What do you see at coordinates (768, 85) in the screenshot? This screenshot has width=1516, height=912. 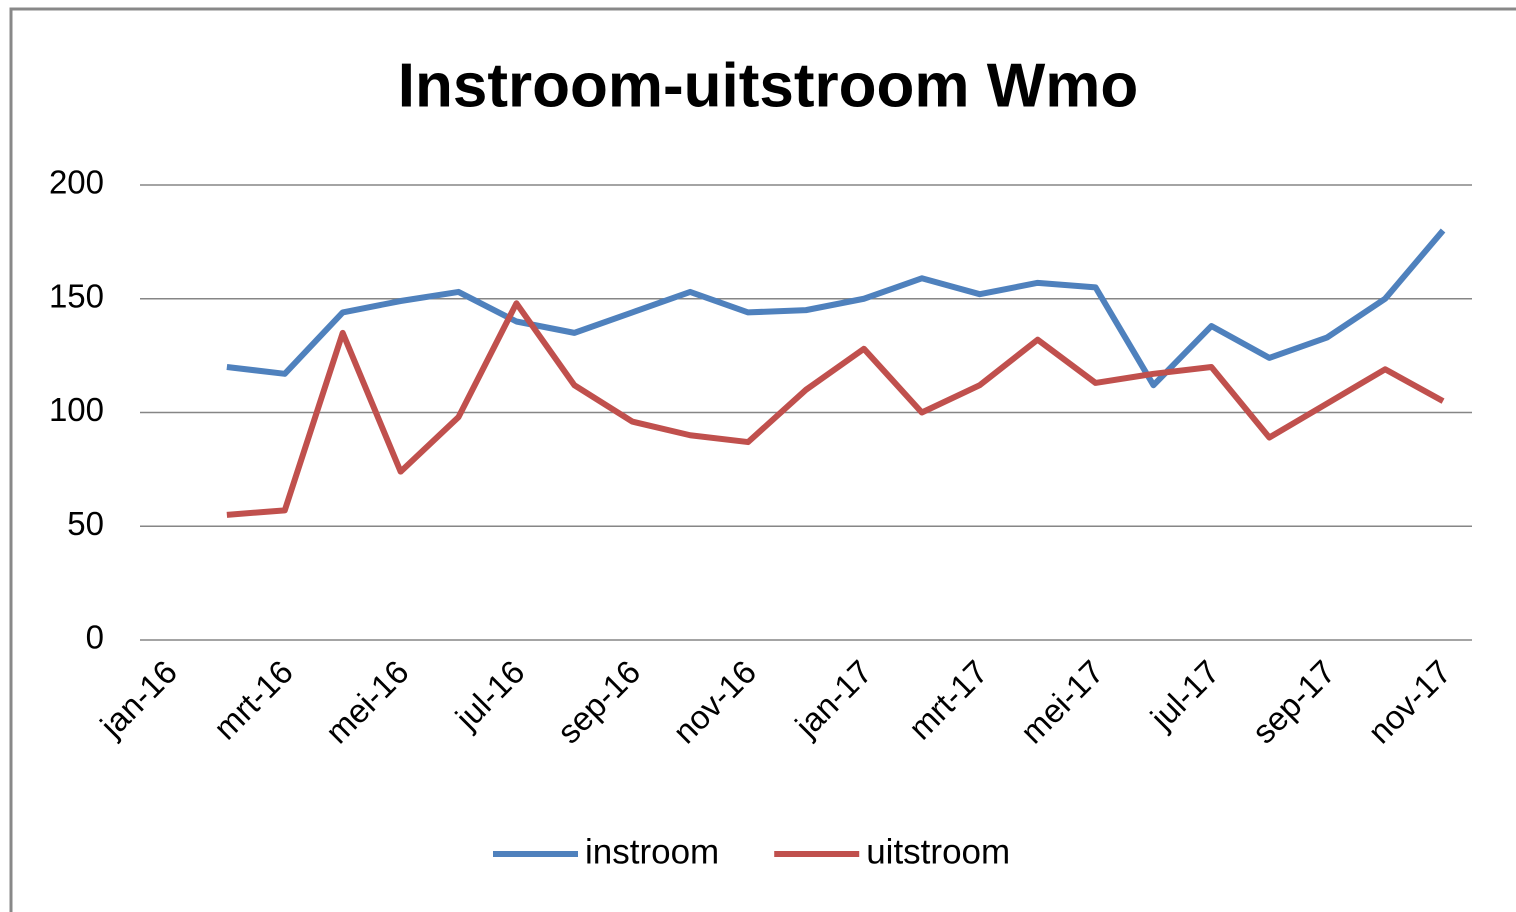 I see `chart-title: Instroom-uitstroom Wmo` at bounding box center [768, 85].